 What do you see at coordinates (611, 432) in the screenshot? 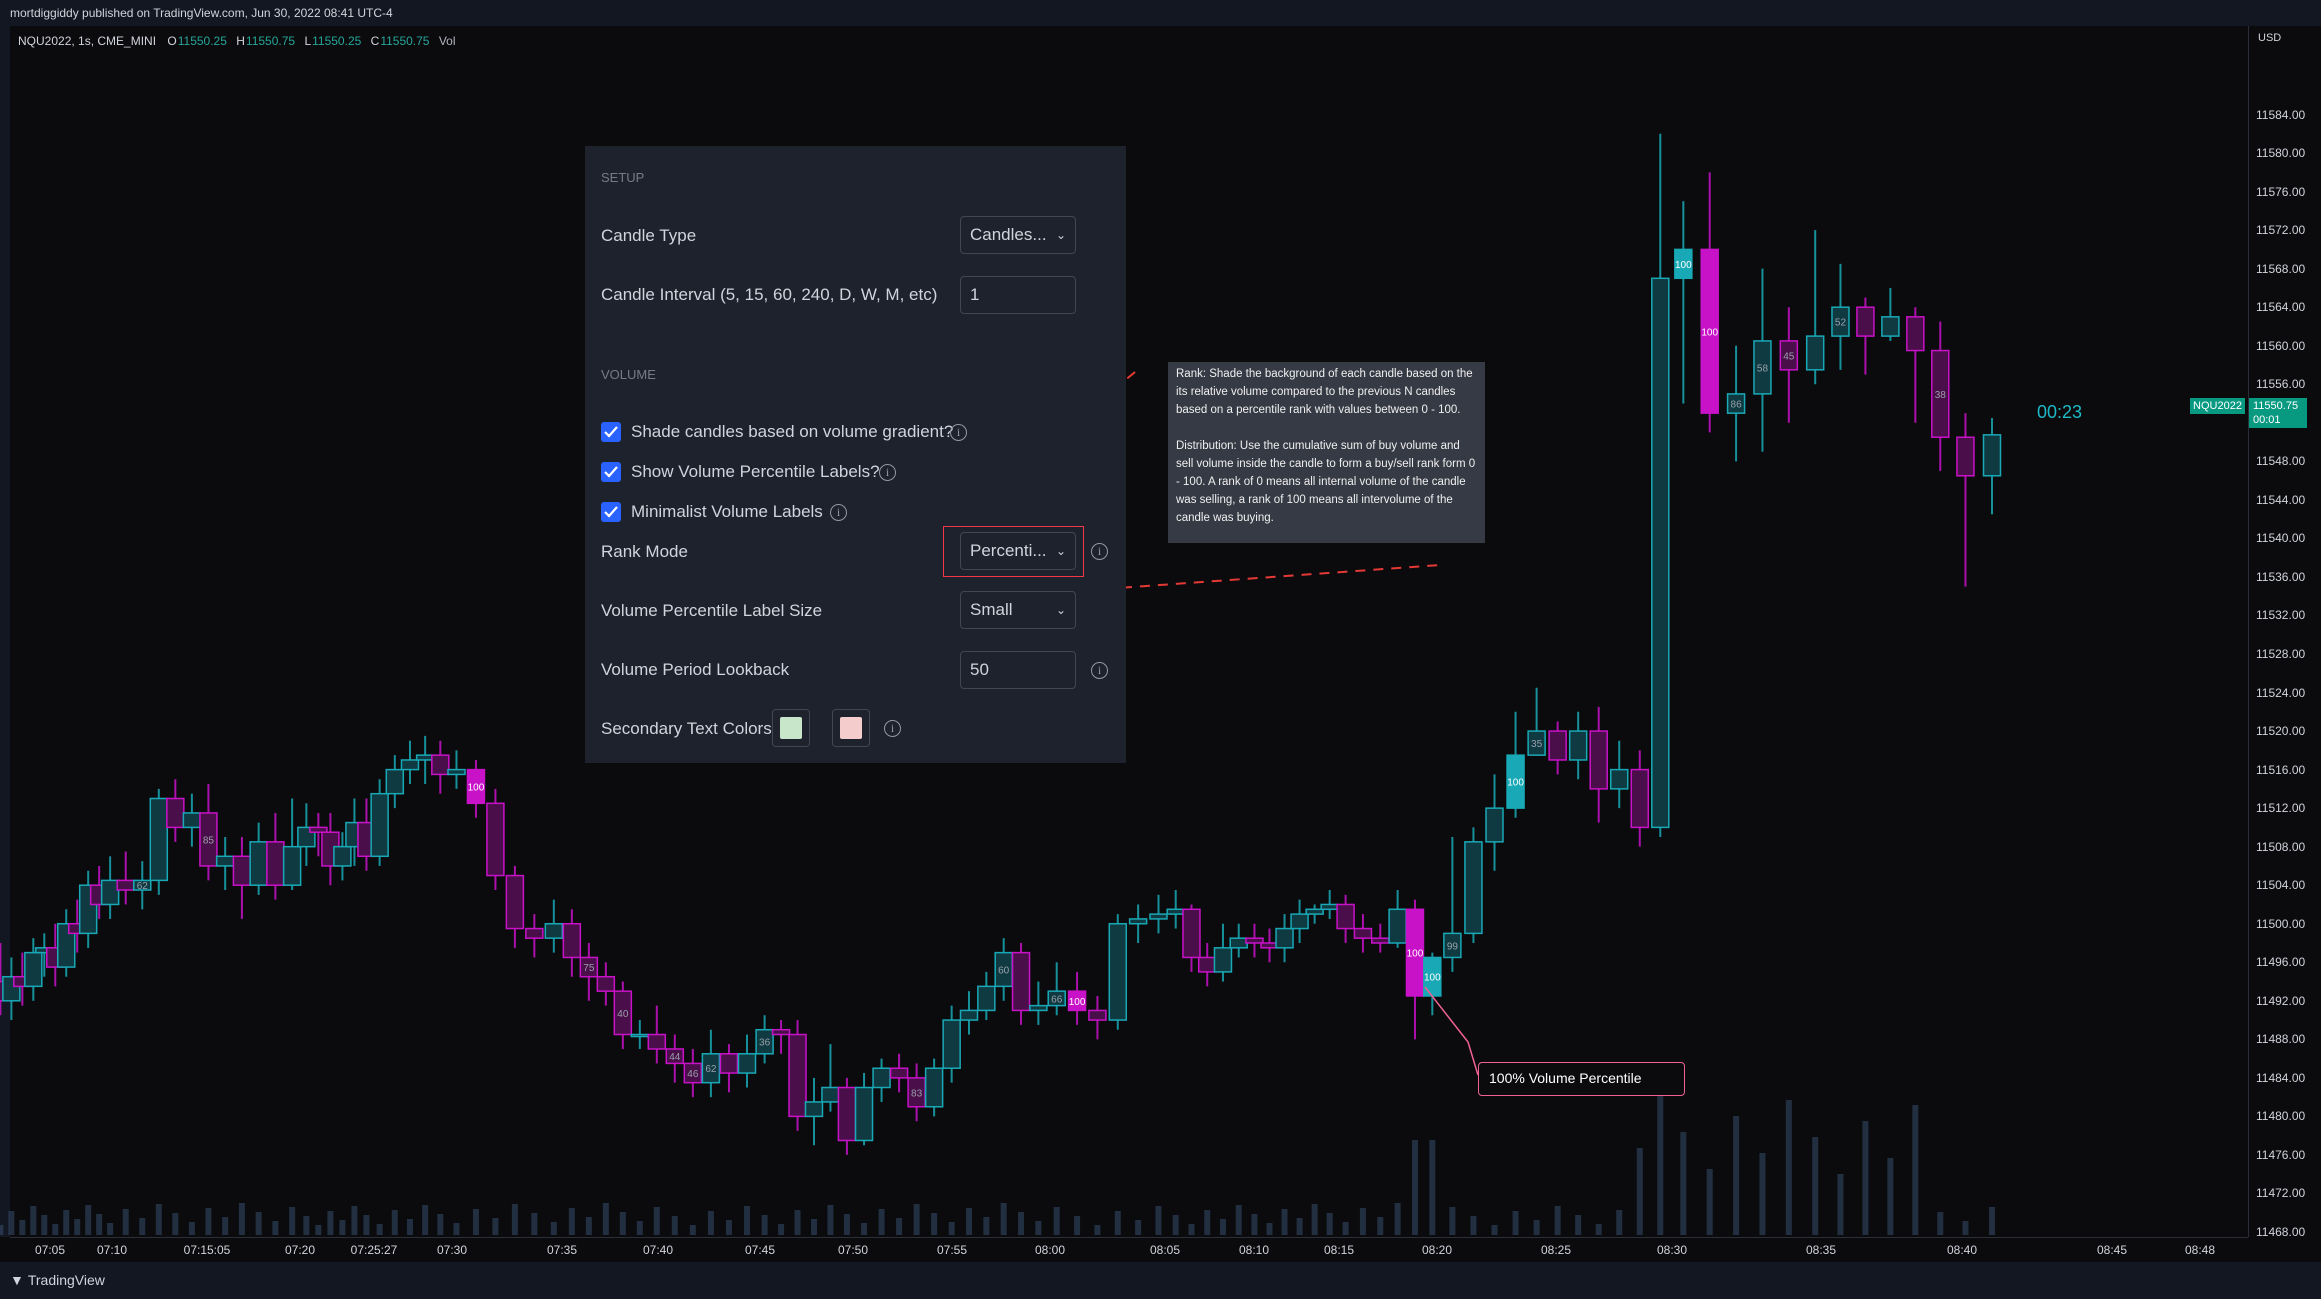
I see `shade-candles-checkbox` at bounding box center [611, 432].